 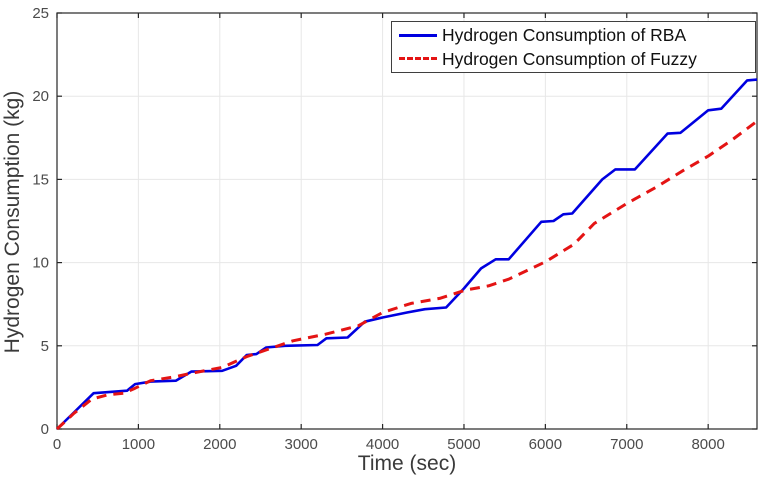 What do you see at coordinates (57, 444) in the screenshot?
I see `x-tick-label-0: 0` at bounding box center [57, 444].